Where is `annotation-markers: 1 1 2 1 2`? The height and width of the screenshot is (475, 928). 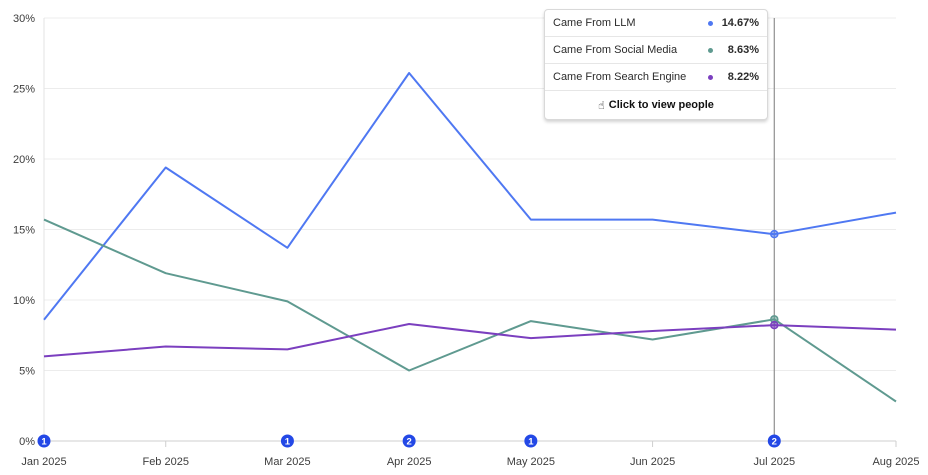
annotation-markers: 1 1 2 1 2 is located at coordinates (409, 441).